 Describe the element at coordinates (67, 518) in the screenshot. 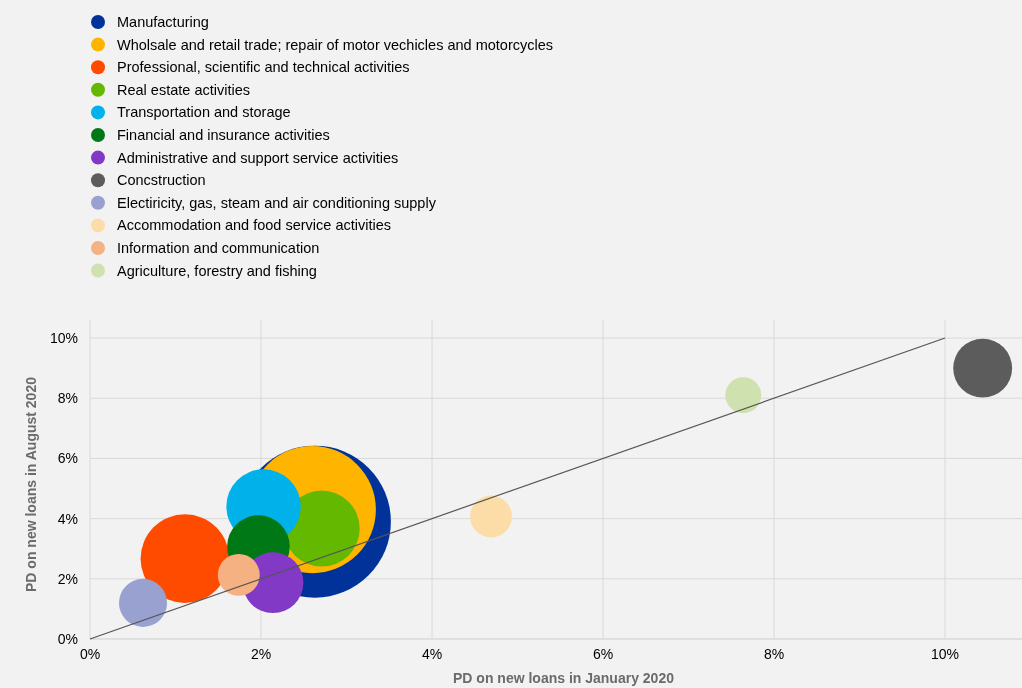

I see `y-tick-label: 4%` at that location.